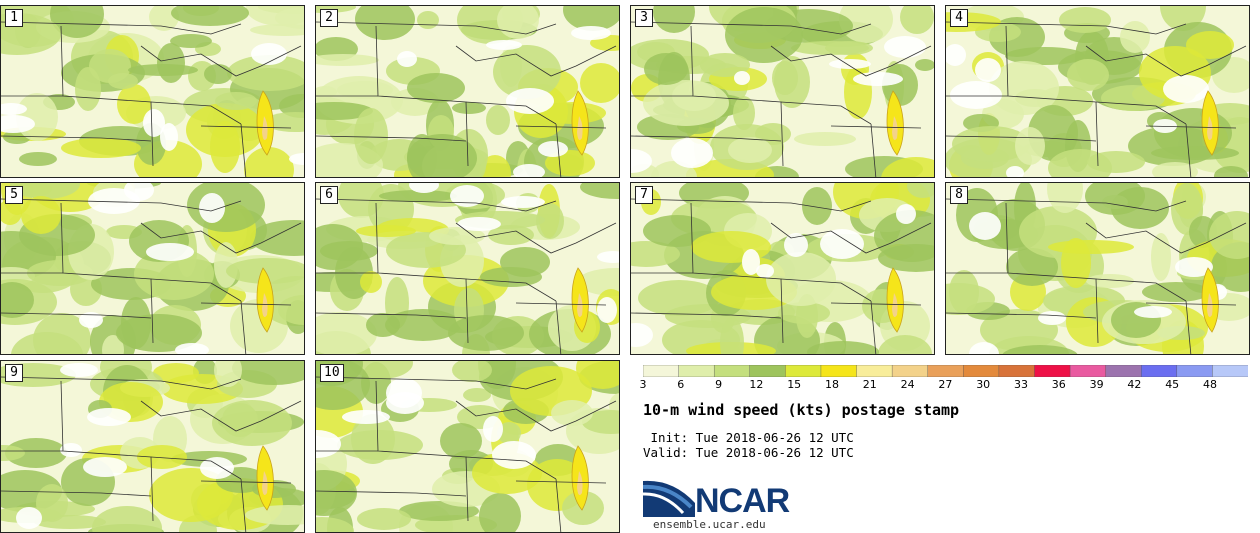 Image resolution: width=1260 pixels, height=533 pixels. I want to click on valid-time: Valid: Tue 2018-06-26 12 UTC, so click(748, 452).